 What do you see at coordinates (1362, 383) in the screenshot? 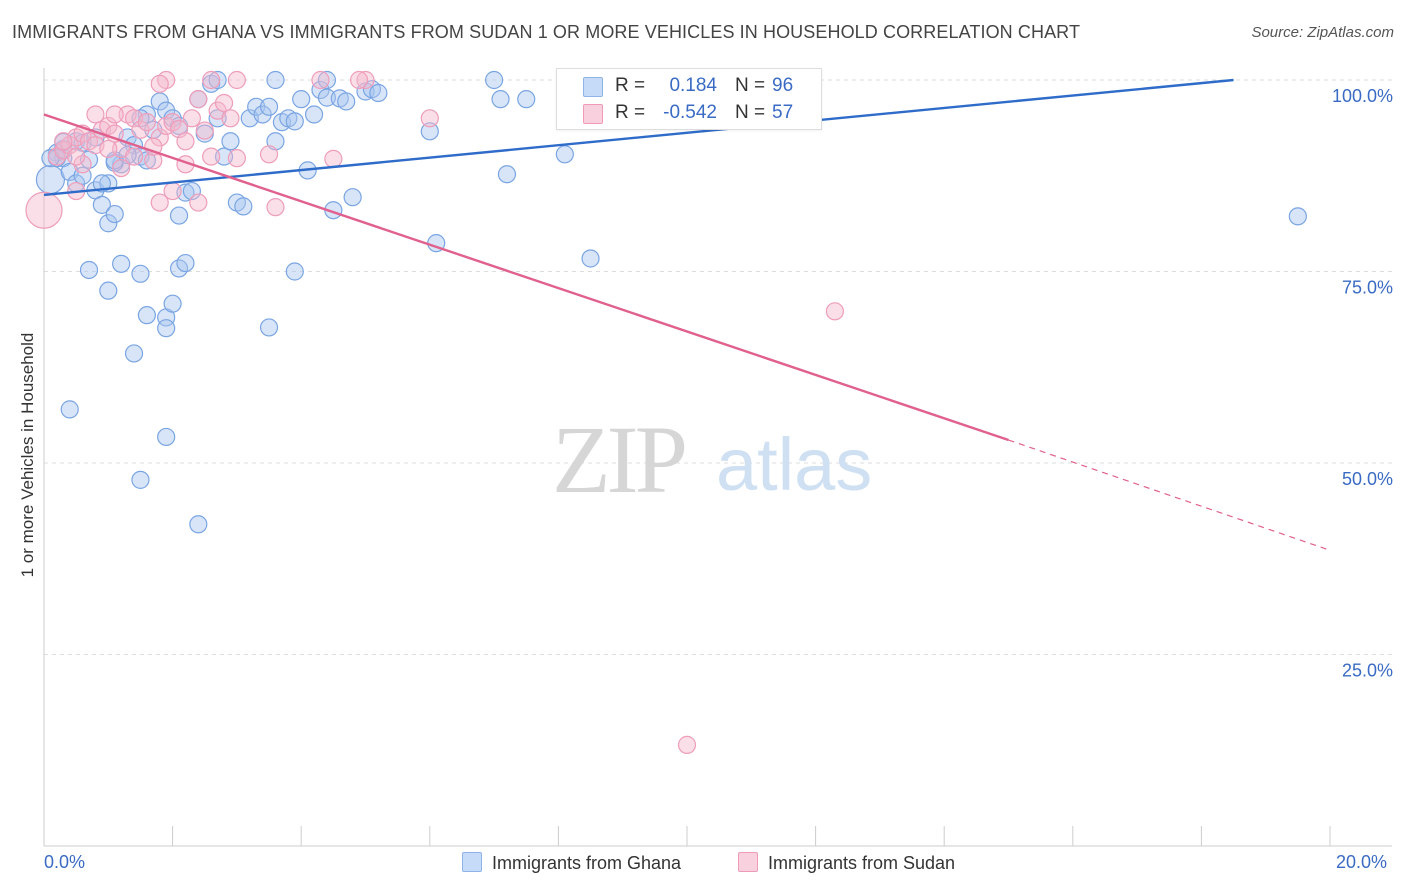
I see `y-tick-labels: 100.0% 75.0% 50.0% 25.0%` at bounding box center [1362, 383].